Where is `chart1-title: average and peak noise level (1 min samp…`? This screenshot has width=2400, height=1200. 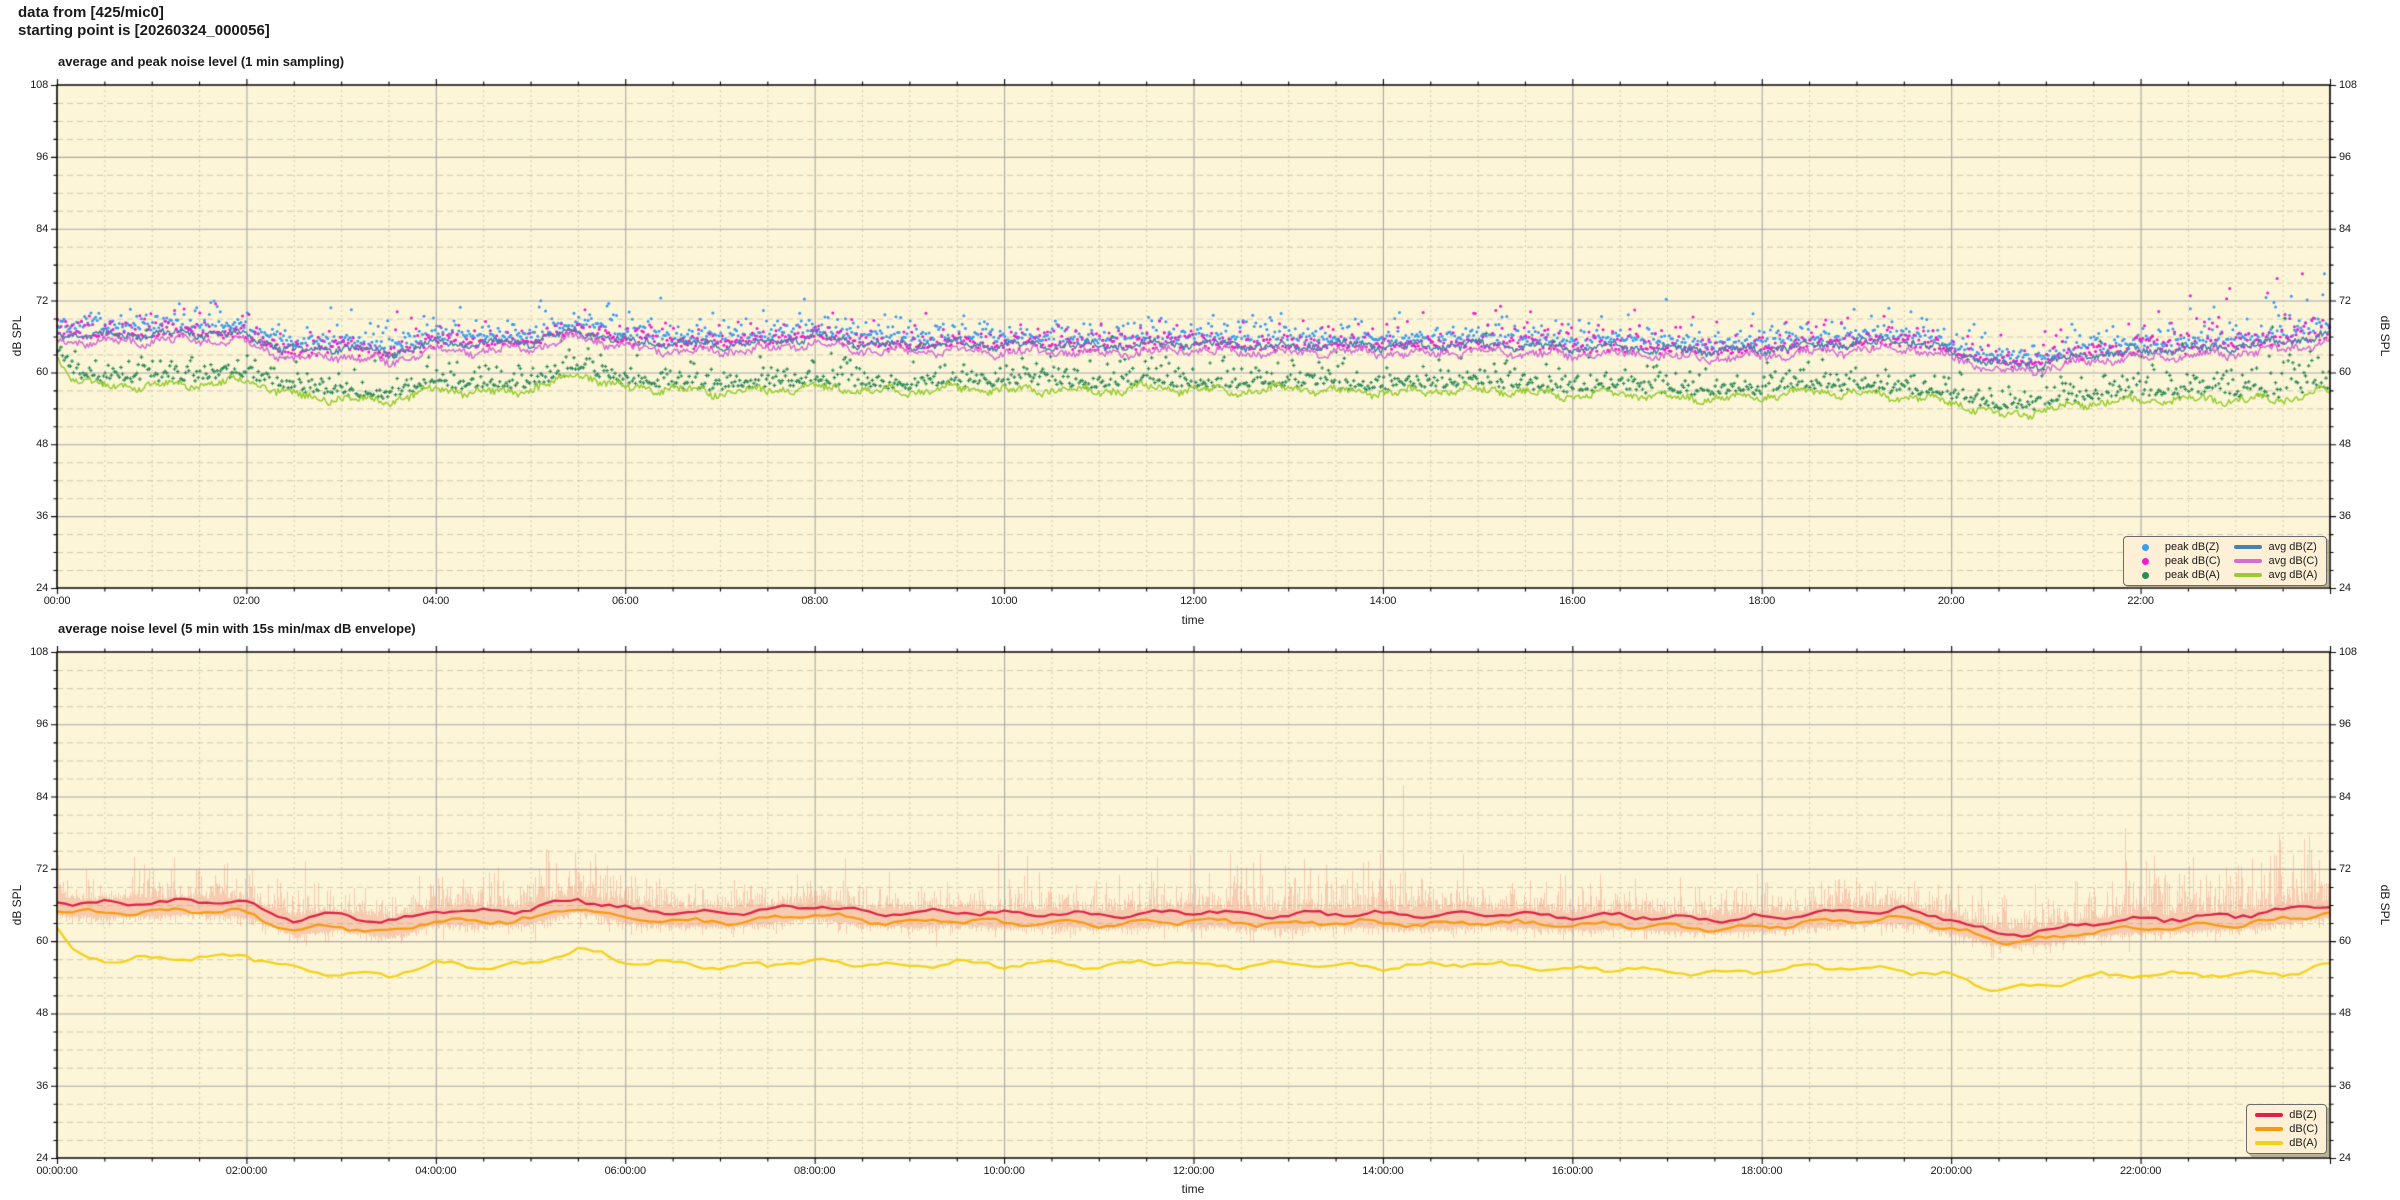
chart1-title: average and peak noise level (1 min samp… is located at coordinates (201, 61).